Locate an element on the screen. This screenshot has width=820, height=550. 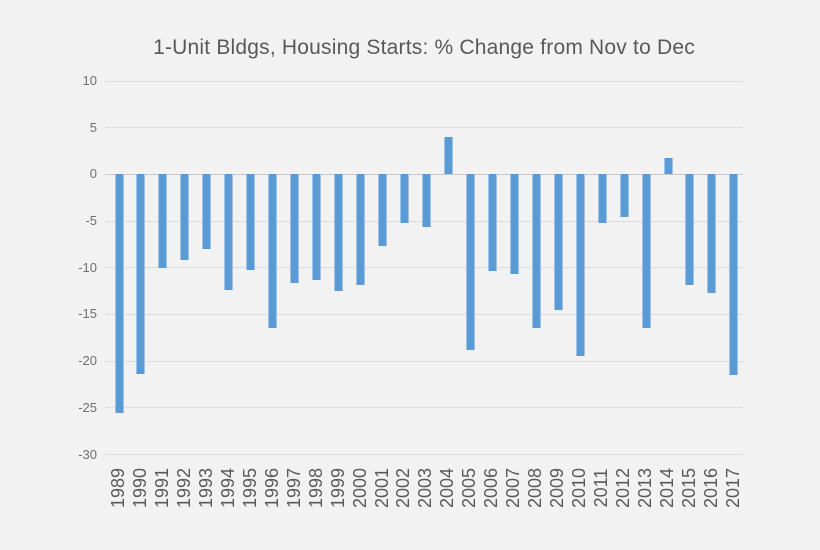
bar-2004 is located at coordinates (448, 156).